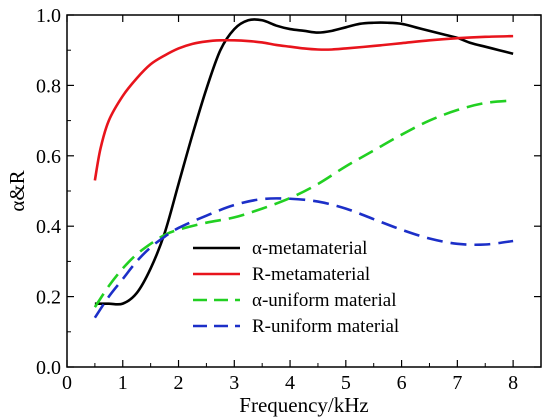 Image resolution: width=550 pixels, height=420 pixels. Describe the element at coordinates (346, 383) in the screenshot. I see `x-tick-label-5: 5` at that location.